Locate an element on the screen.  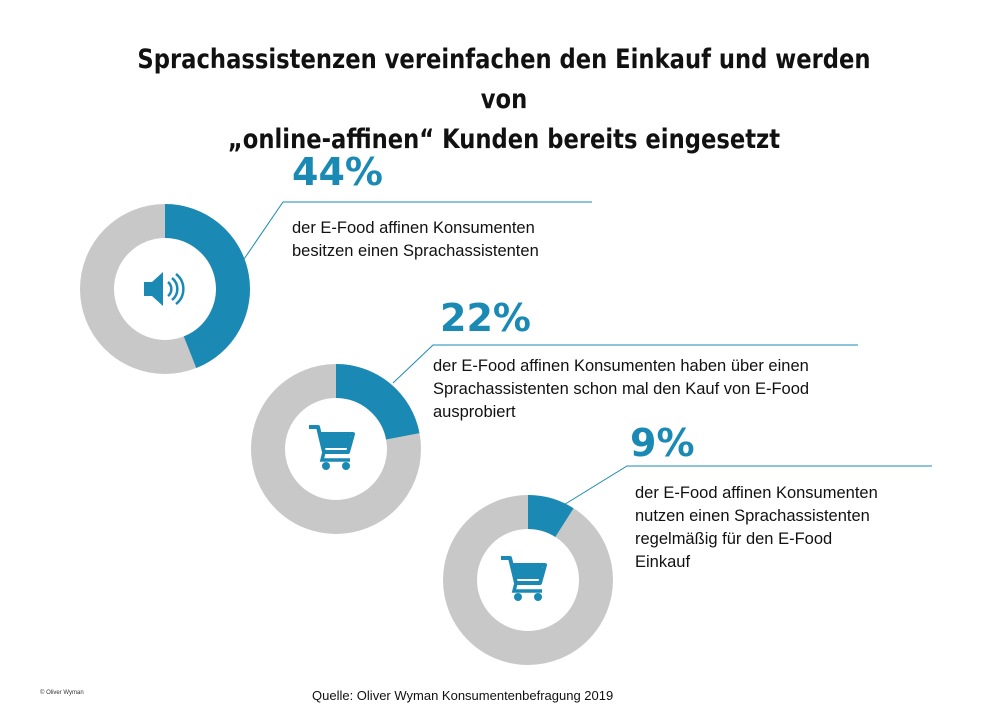
stat-3-line-4: Einkauf is located at coordinates (663, 562).